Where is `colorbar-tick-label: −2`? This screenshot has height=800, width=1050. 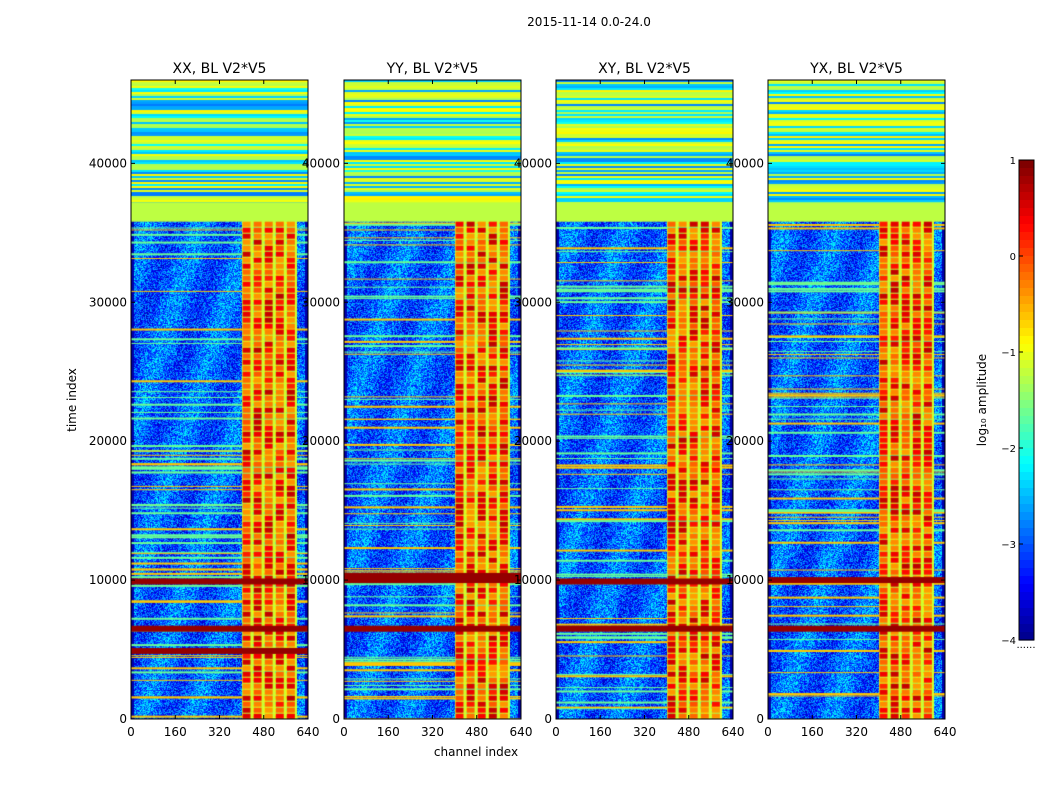 colorbar-tick-label: −2 is located at coordinates (1008, 449).